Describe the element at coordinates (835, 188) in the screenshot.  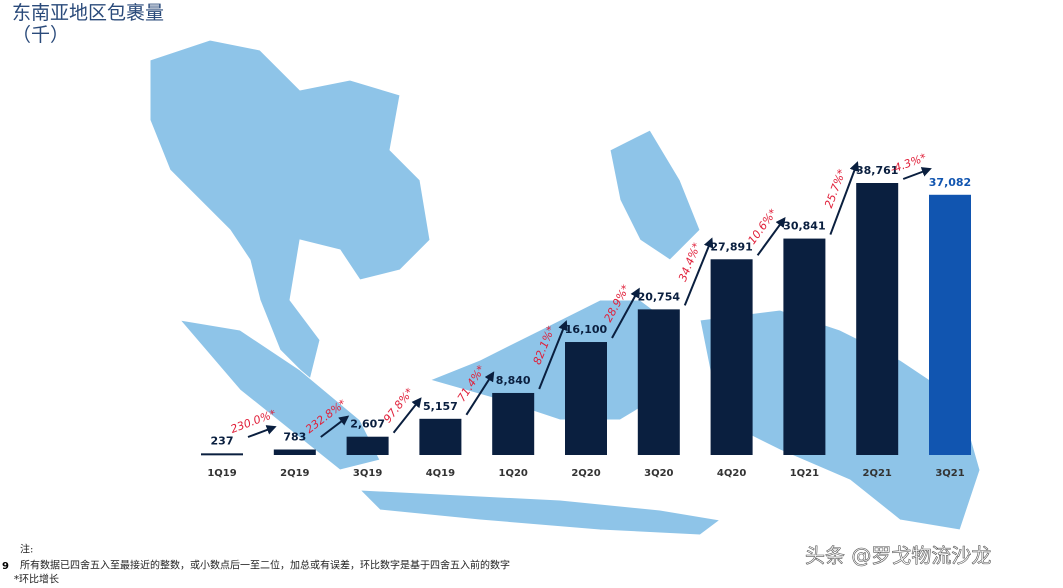
I see `growth-label: 25.7%*` at that location.